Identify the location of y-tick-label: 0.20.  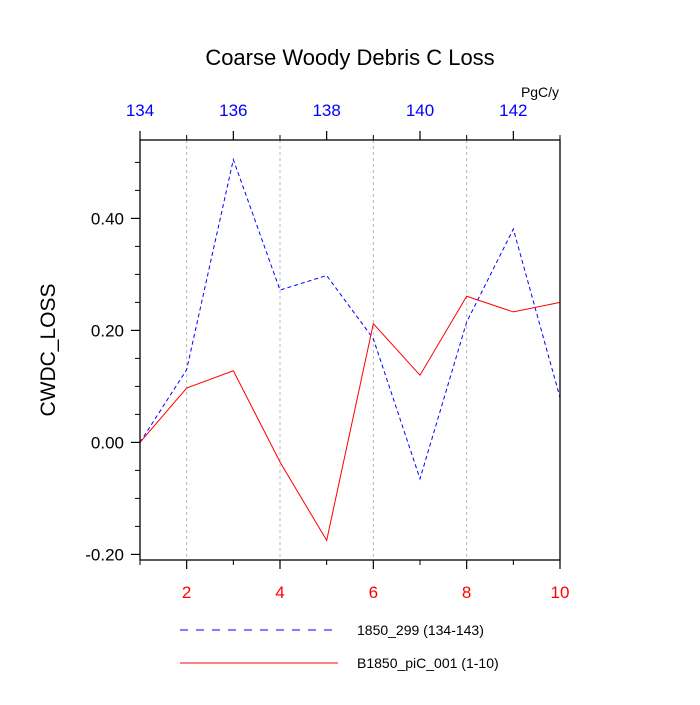
(107, 330).